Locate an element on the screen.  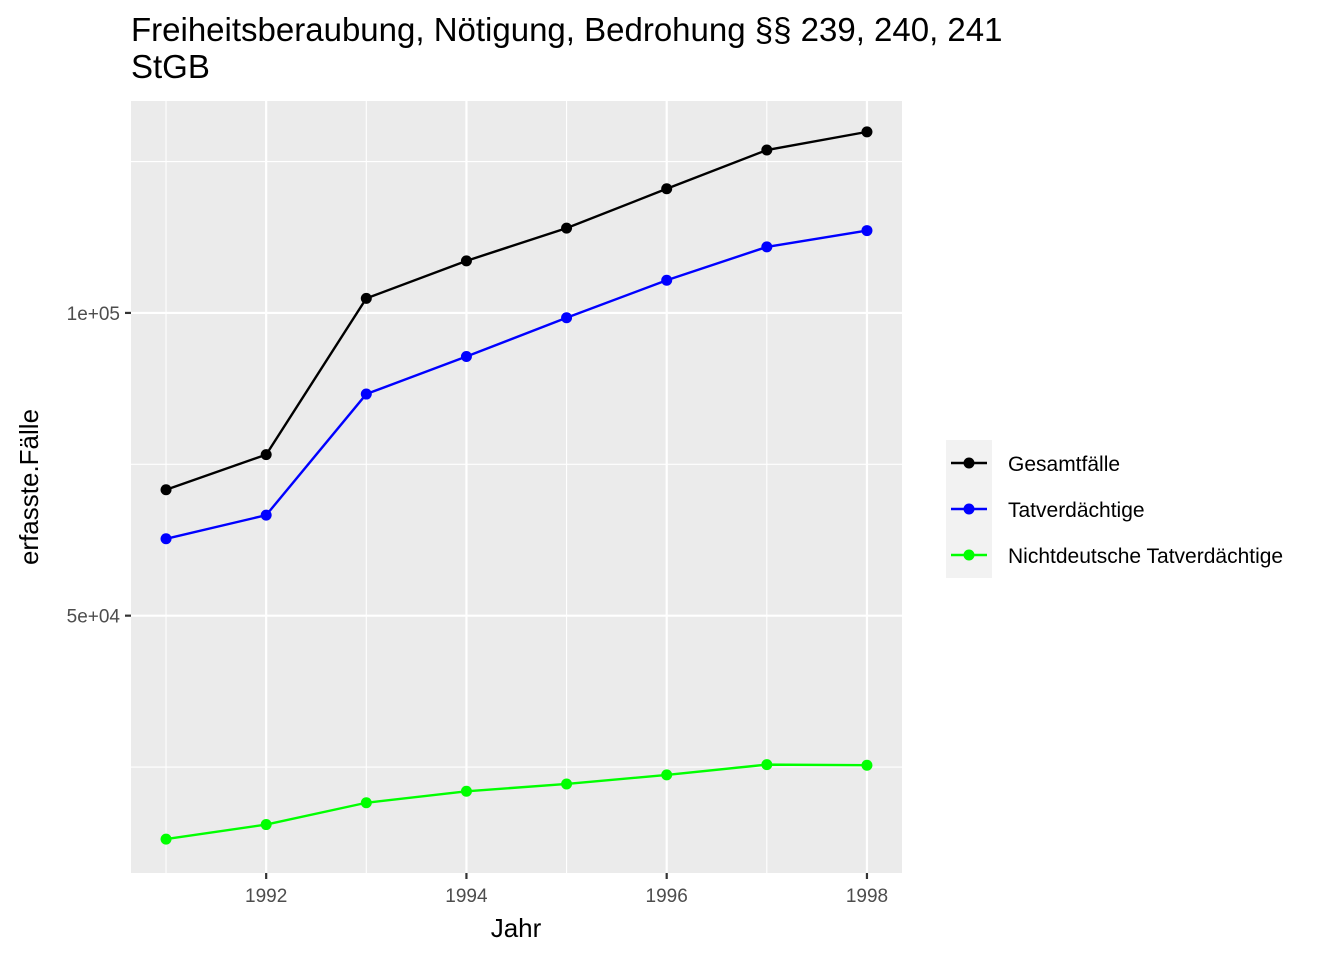
chart-title-line-2: StGB is located at coordinates (170, 66).